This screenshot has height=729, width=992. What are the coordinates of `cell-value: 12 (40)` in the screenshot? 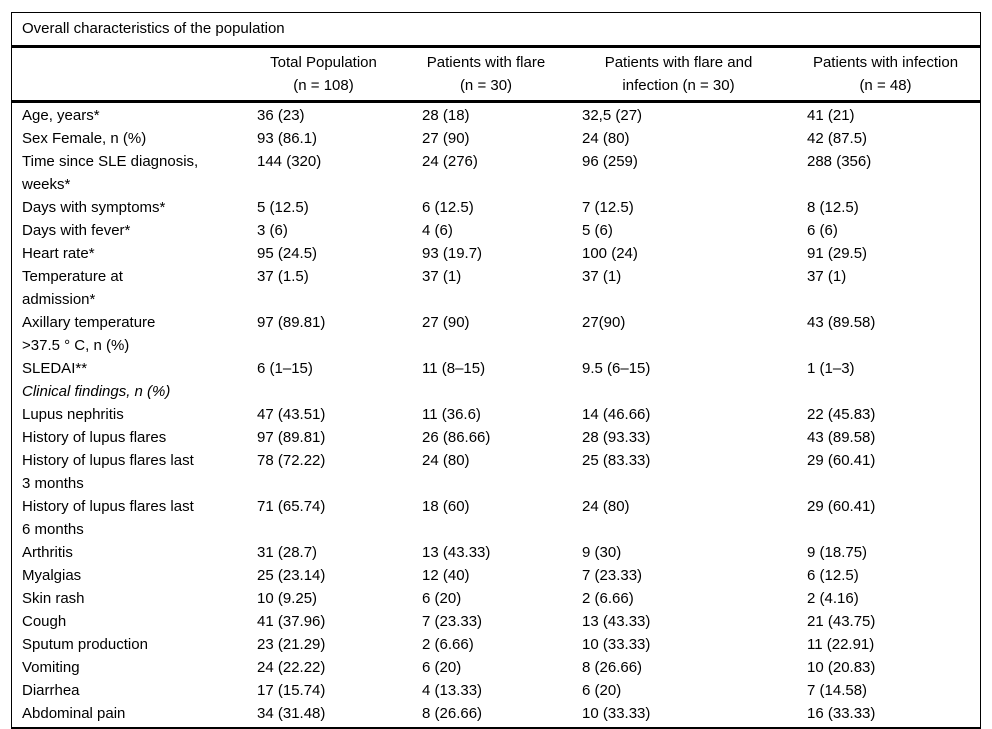 It's located at (446, 575).